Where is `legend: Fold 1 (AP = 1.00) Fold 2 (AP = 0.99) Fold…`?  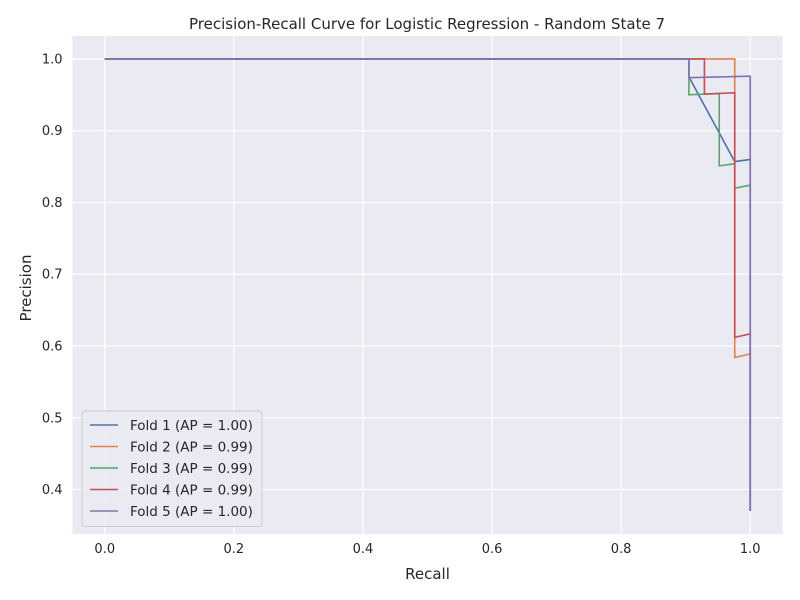 legend: Fold 1 (AP = 1.00) Fold 2 (AP = 0.99) Fold… is located at coordinates (172, 468).